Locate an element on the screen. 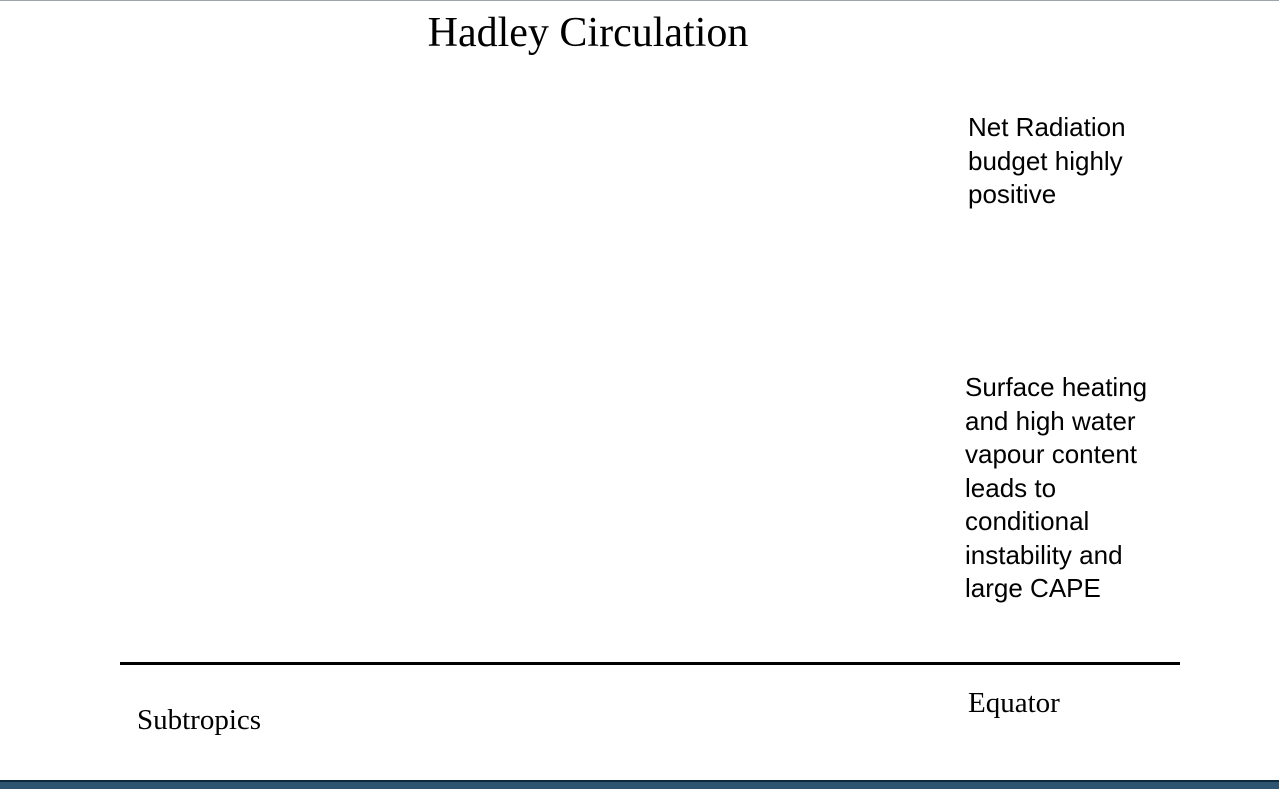 The height and width of the screenshot is (789, 1279). note-line: instability and is located at coordinates (1044, 554).